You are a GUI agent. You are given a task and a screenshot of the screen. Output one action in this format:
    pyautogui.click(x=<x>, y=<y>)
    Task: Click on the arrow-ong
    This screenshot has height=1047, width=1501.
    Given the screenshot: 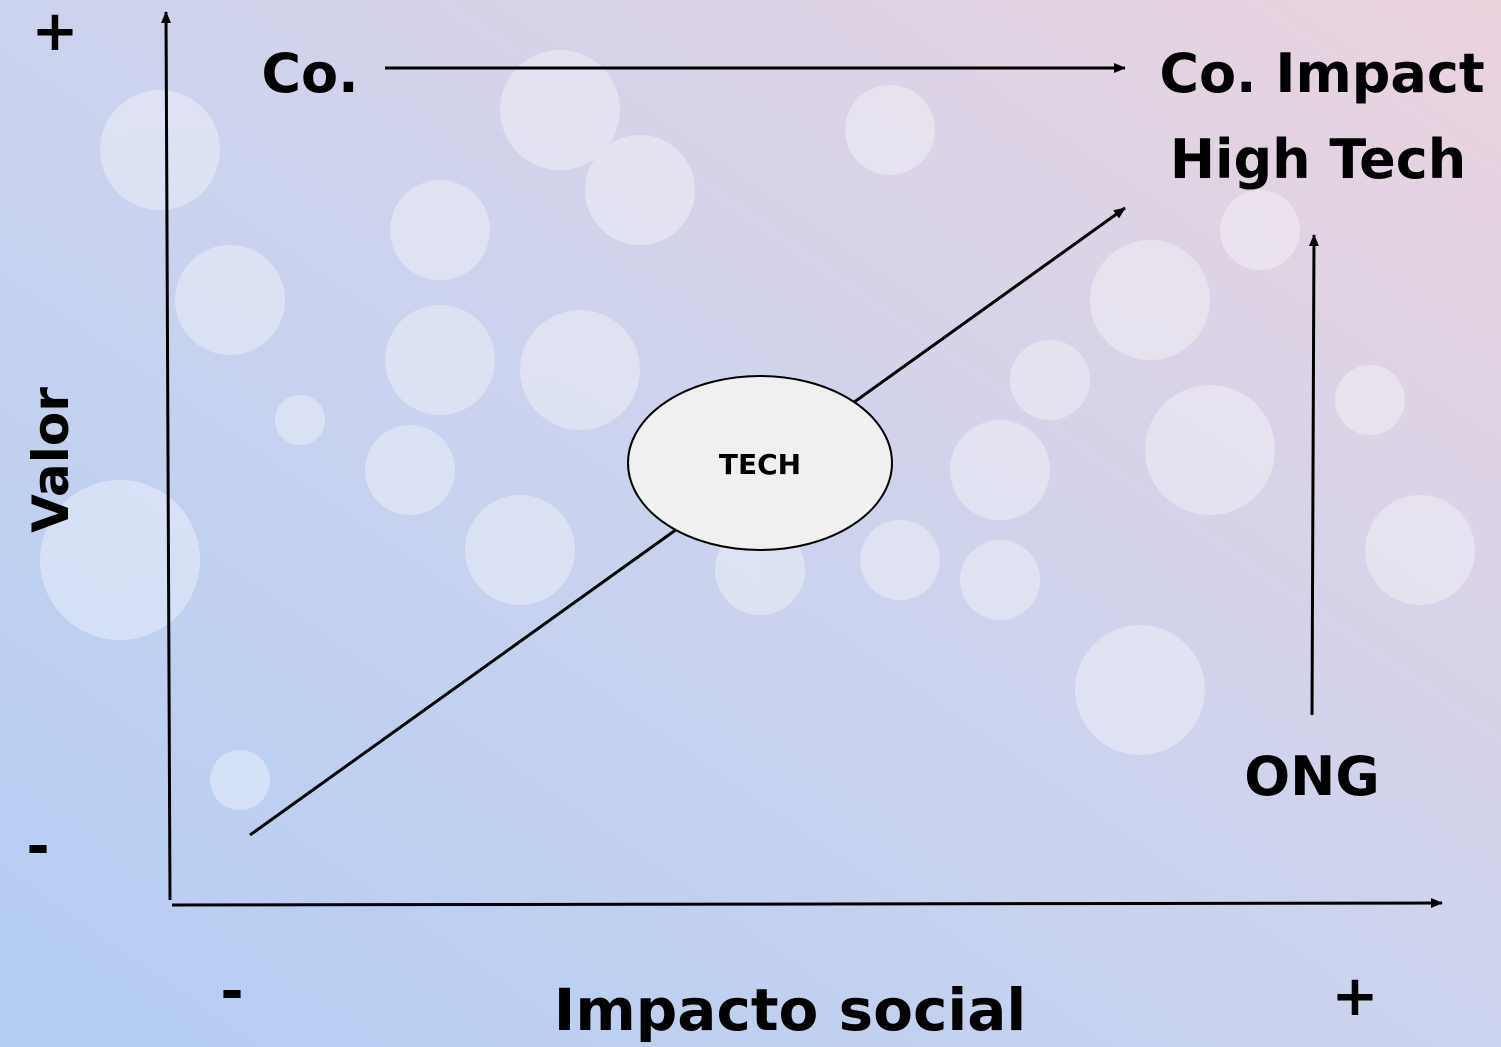 What is the action you would take?
    pyautogui.click(x=1313, y=475)
    